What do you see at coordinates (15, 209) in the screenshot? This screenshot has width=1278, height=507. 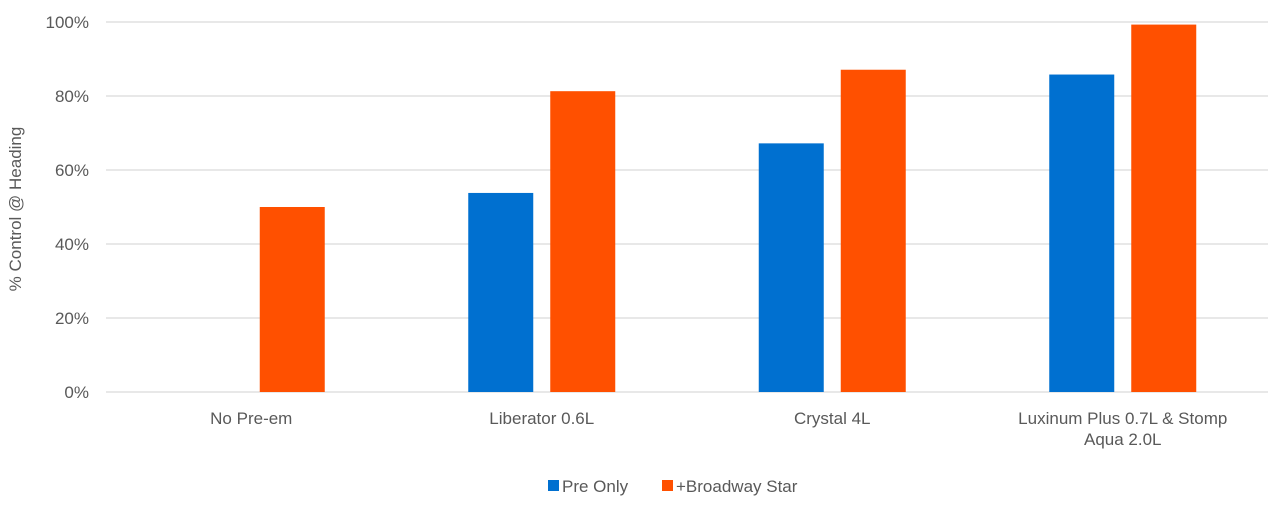 I see `y-axis-title: % Control @ Heading` at bounding box center [15, 209].